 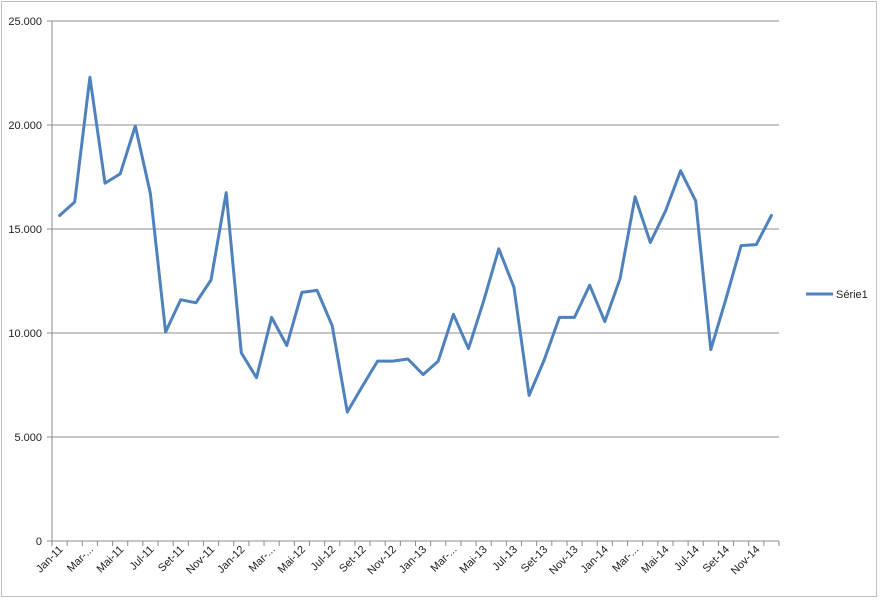 What do you see at coordinates (25, 126) in the screenshot?
I see `y-tick-label: 20.000` at bounding box center [25, 126].